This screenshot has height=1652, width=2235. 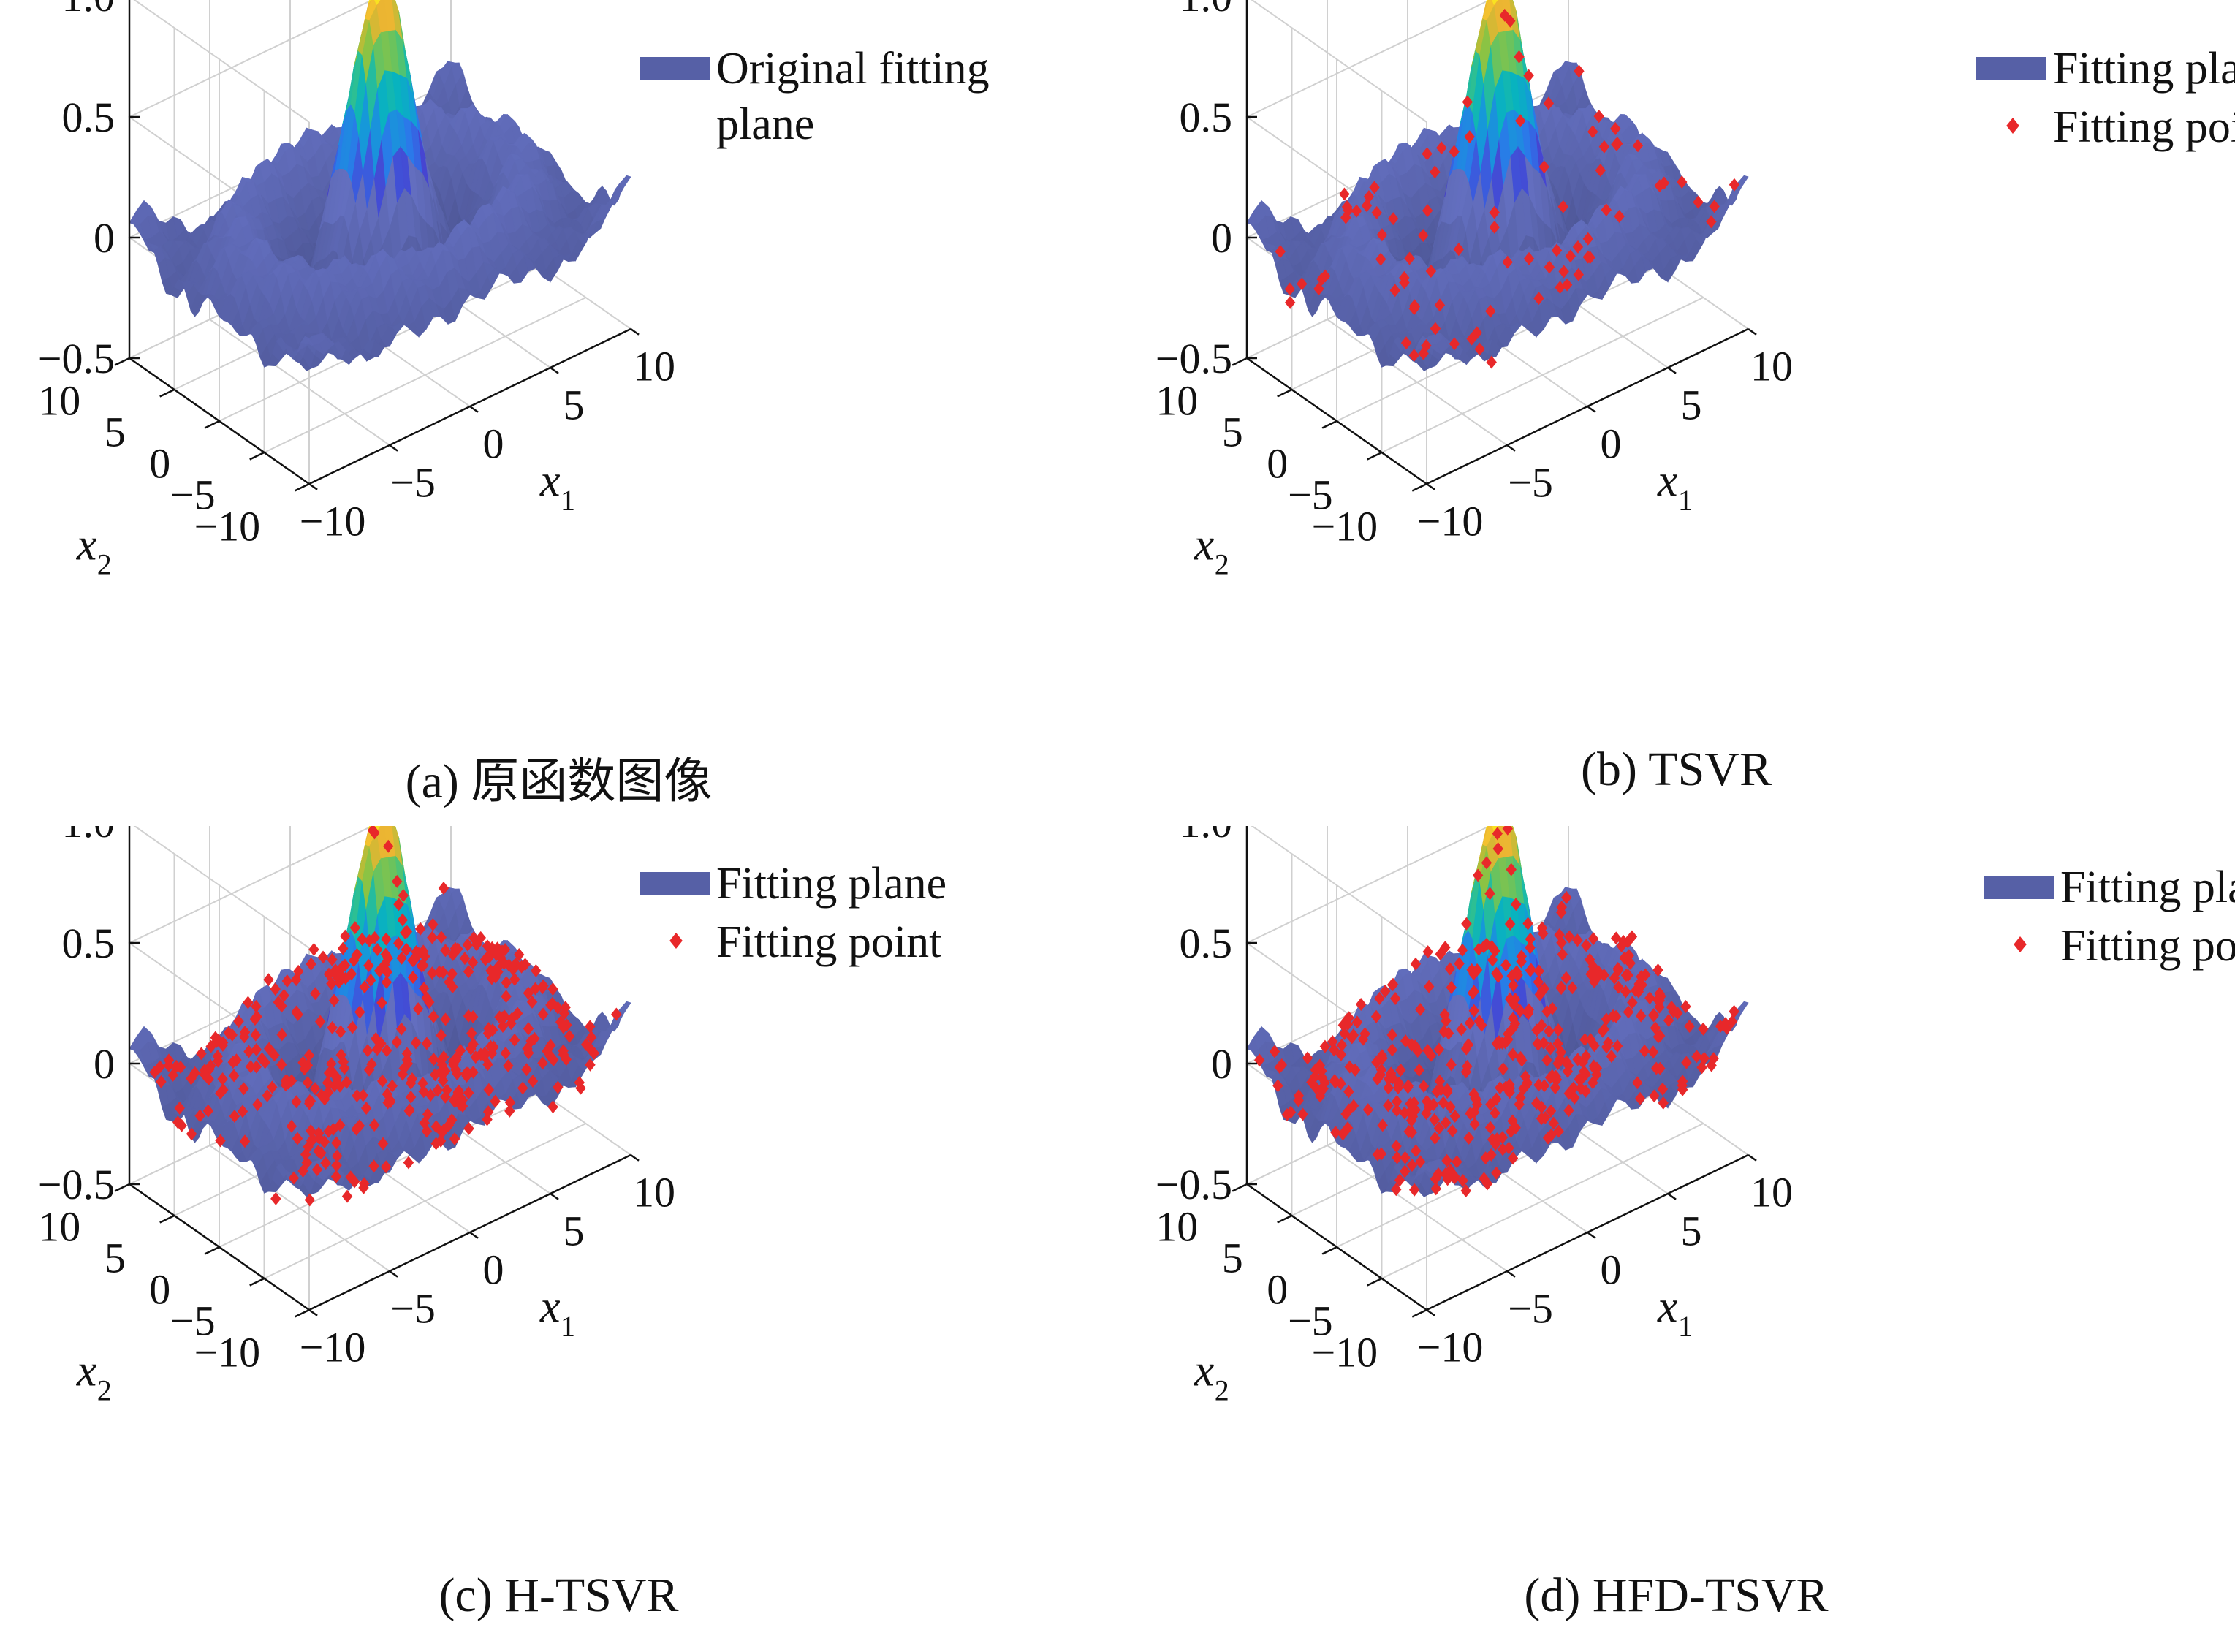 What do you see at coordinates (2105, 98) in the screenshot?
I see `legend: Fitting plane Fitting point` at bounding box center [2105, 98].